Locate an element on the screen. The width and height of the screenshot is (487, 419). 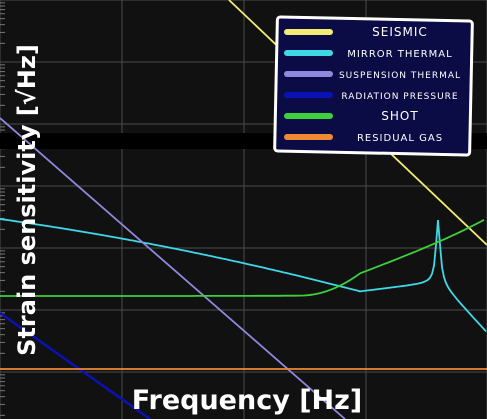
legend-label: RESIDUAL GAS is located at coordinates (400, 138).